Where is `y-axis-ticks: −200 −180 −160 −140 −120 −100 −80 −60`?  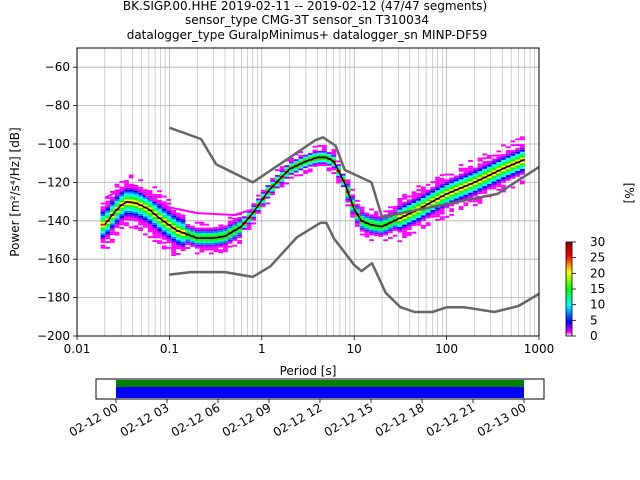
y-axis-ticks: −200 −180 −160 −140 −120 −100 −80 −60 is located at coordinates (57, 201).